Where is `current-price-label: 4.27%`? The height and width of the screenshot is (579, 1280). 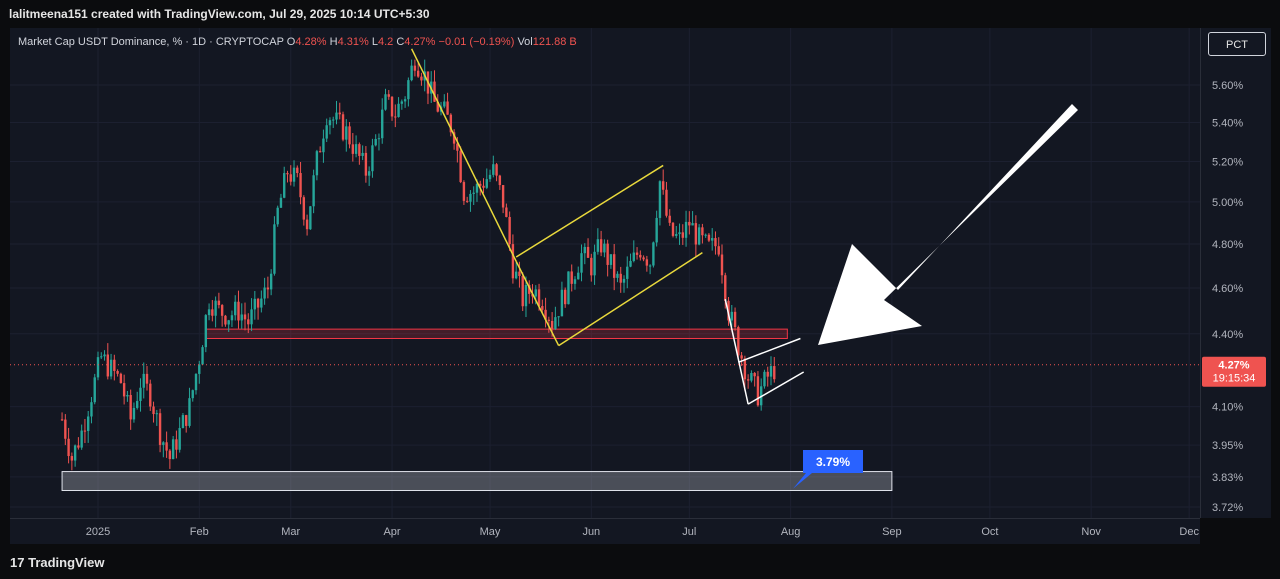 current-price-label: 4.27% is located at coordinates (1233, 366).